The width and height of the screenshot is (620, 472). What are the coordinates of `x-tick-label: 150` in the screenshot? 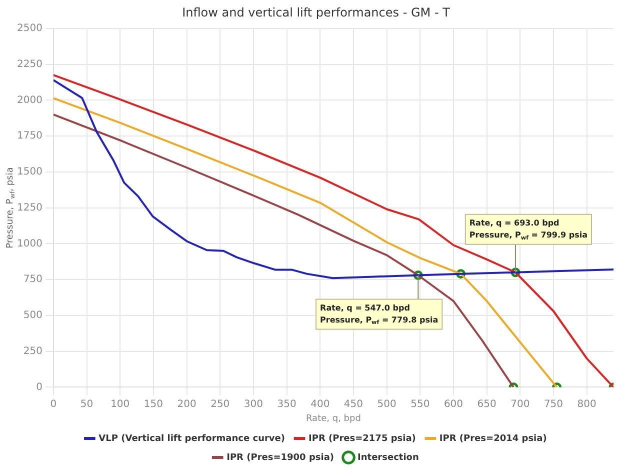 It's located at (154, 404).